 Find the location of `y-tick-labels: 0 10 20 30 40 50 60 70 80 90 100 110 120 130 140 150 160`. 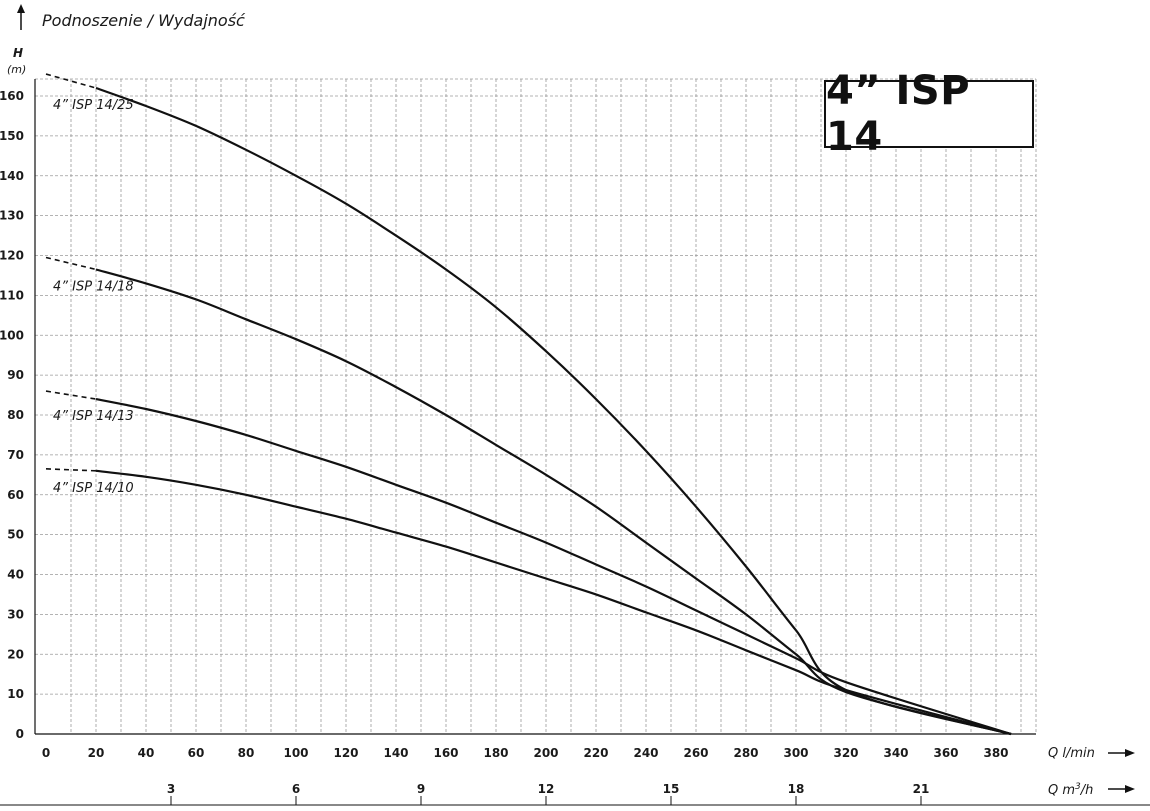

y-tick-labels: 0 10 20 30 40 50 60 70 80 90 100 110 120 130 140 150 160 is located at coordinates (12, 415).